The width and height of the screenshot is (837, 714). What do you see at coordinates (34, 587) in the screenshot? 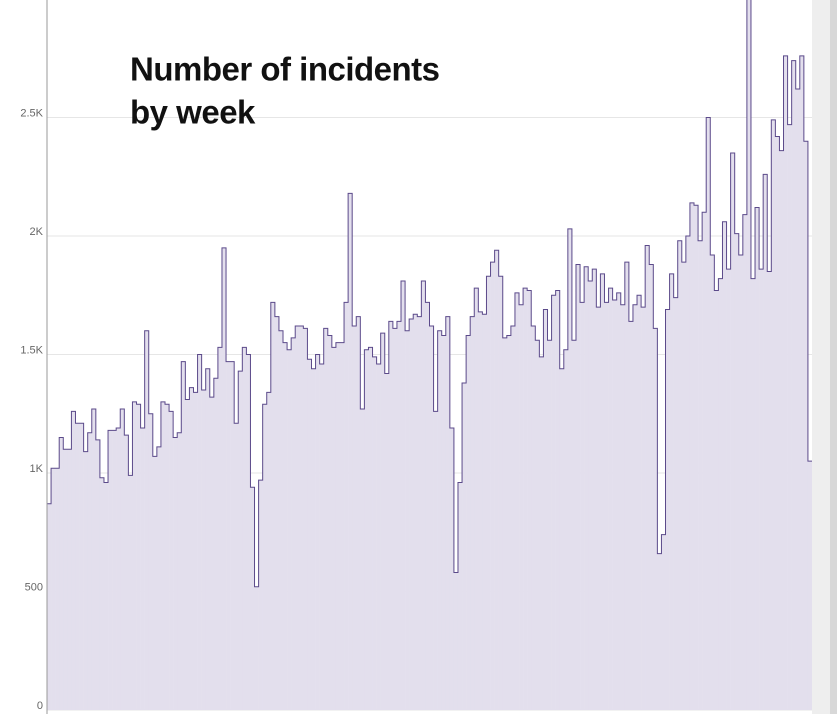
I see `y-tick-label: 500` at bounding box center [34, 587].